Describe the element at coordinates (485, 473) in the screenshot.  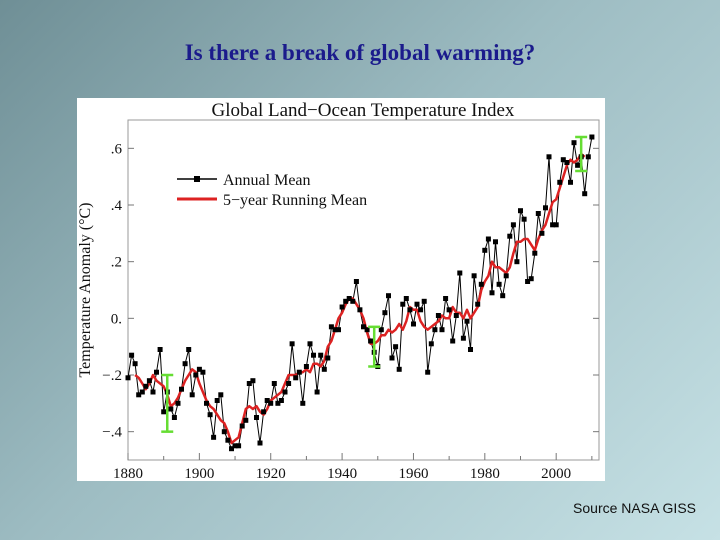
I see `x-tick-label: 1980` at that location.